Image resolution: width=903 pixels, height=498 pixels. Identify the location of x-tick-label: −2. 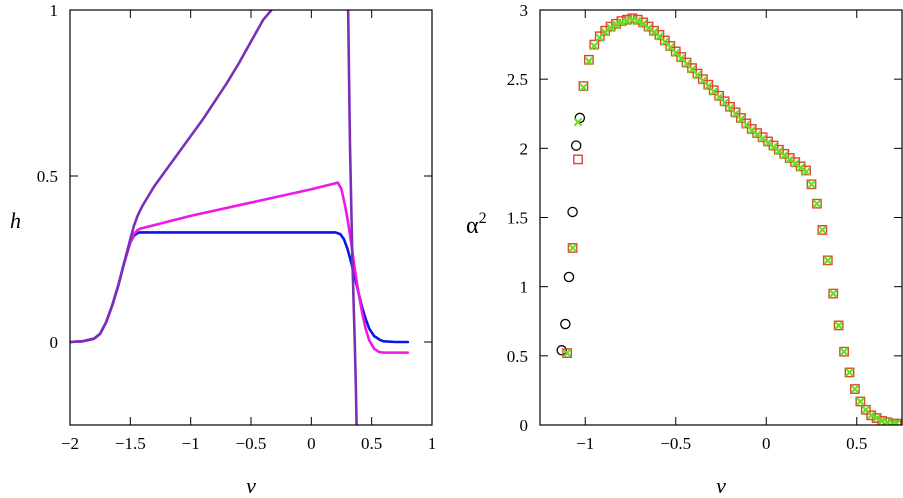
(70, 443).